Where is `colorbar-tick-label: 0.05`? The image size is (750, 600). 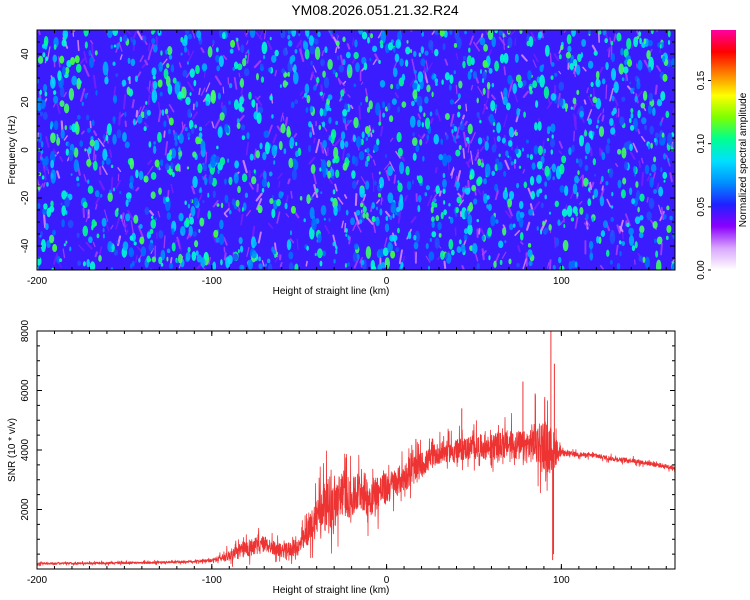
colorbar-tick-label: 0.05 is located at coordinates (701, 207).